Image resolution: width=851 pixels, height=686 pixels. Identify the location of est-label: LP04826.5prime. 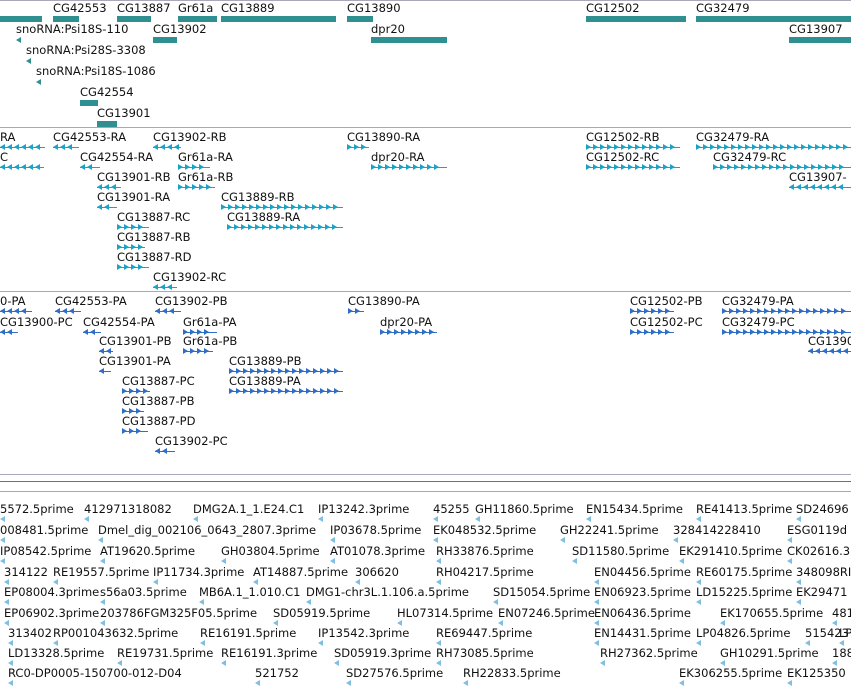
(743, 633).